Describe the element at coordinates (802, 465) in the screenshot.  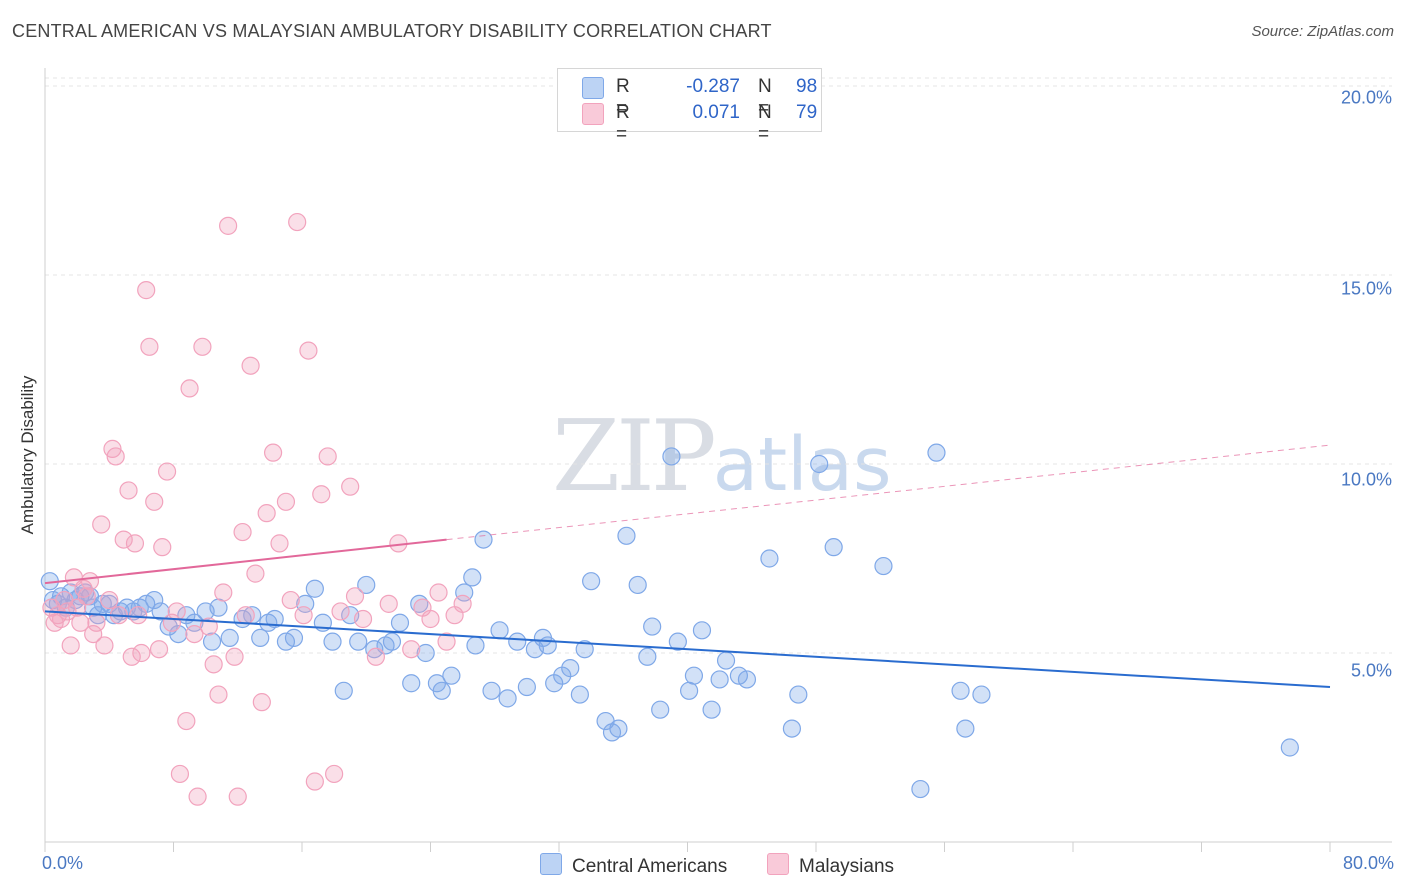
I see `watermark-atlas: atlas` at that location.